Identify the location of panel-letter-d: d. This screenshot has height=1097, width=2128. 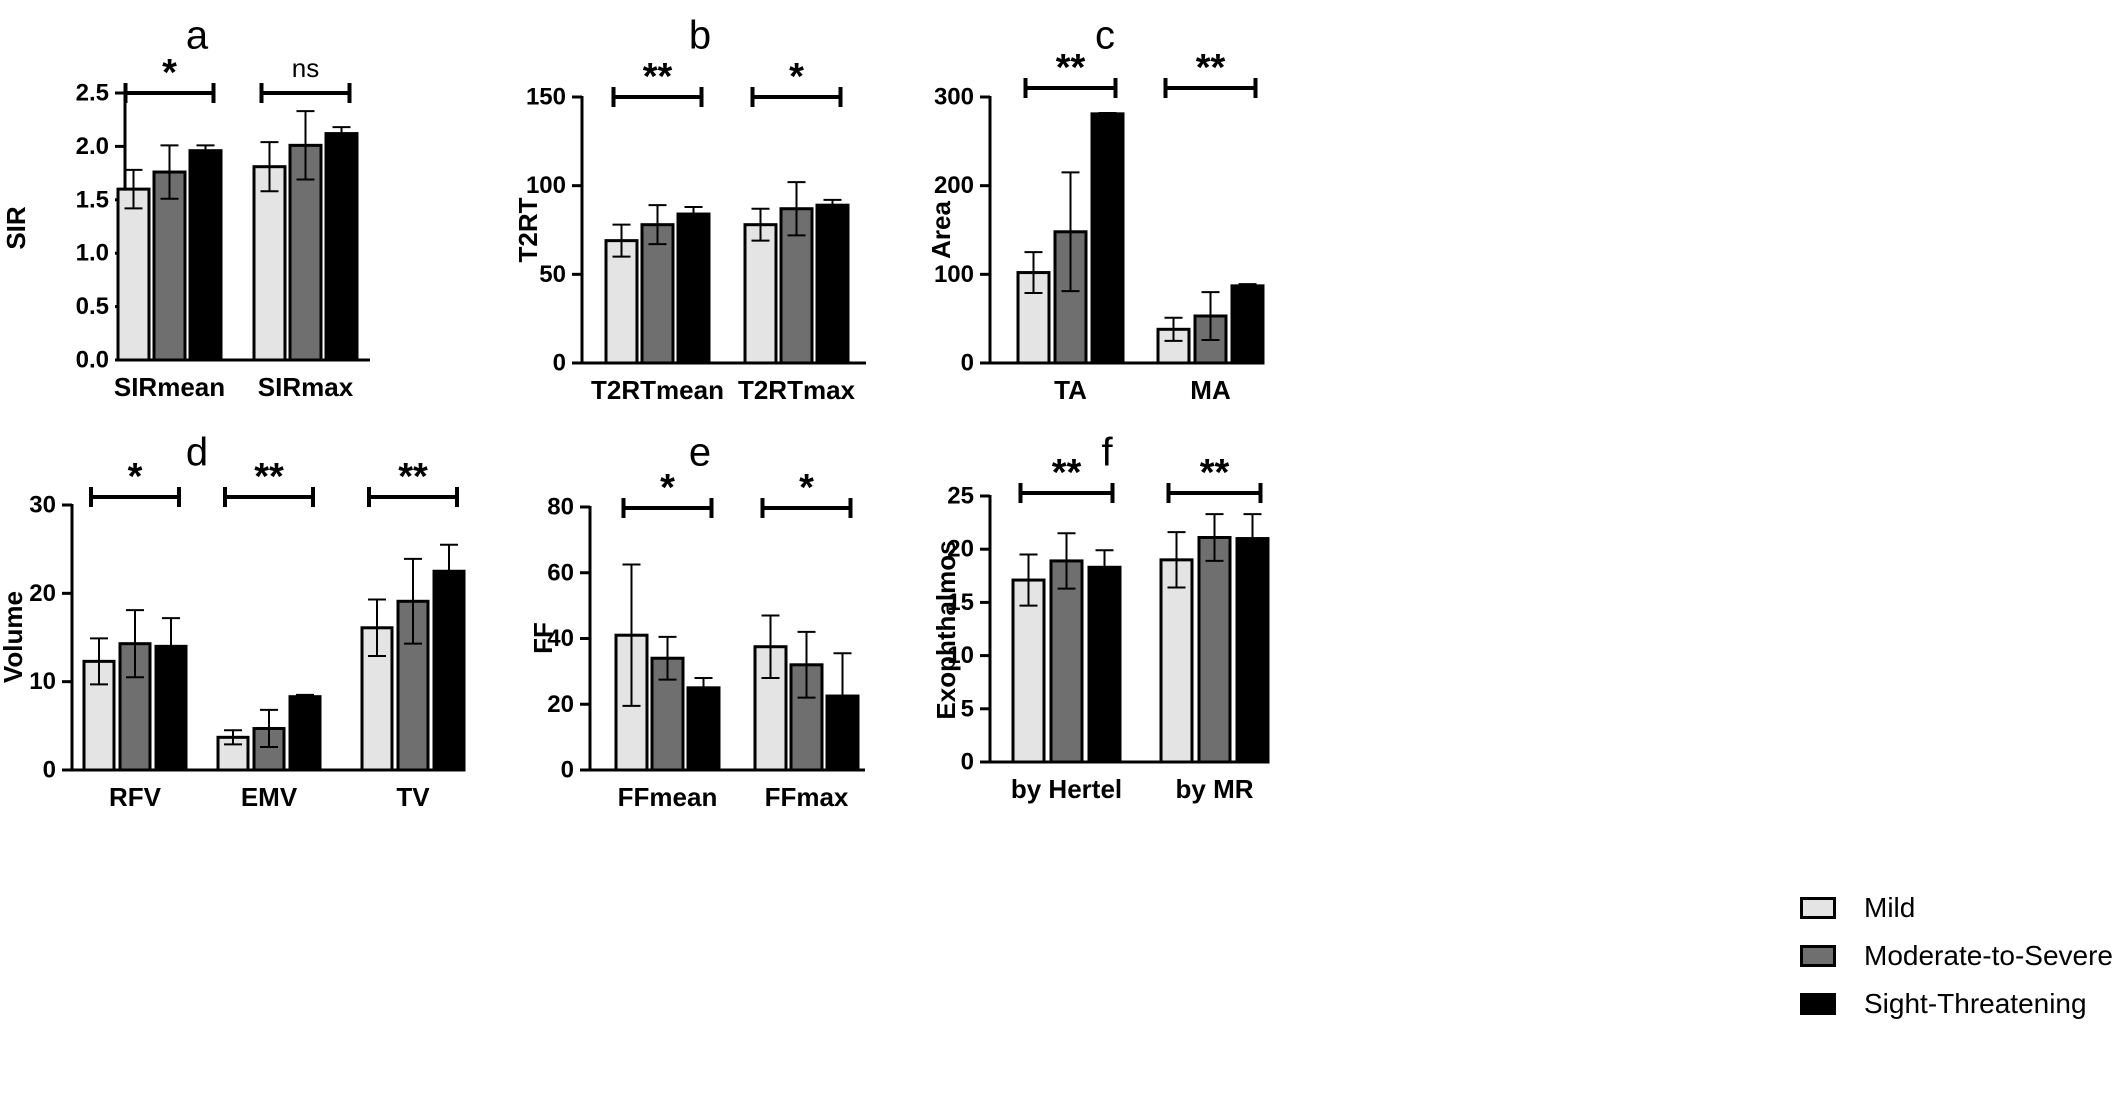
(197, 453).